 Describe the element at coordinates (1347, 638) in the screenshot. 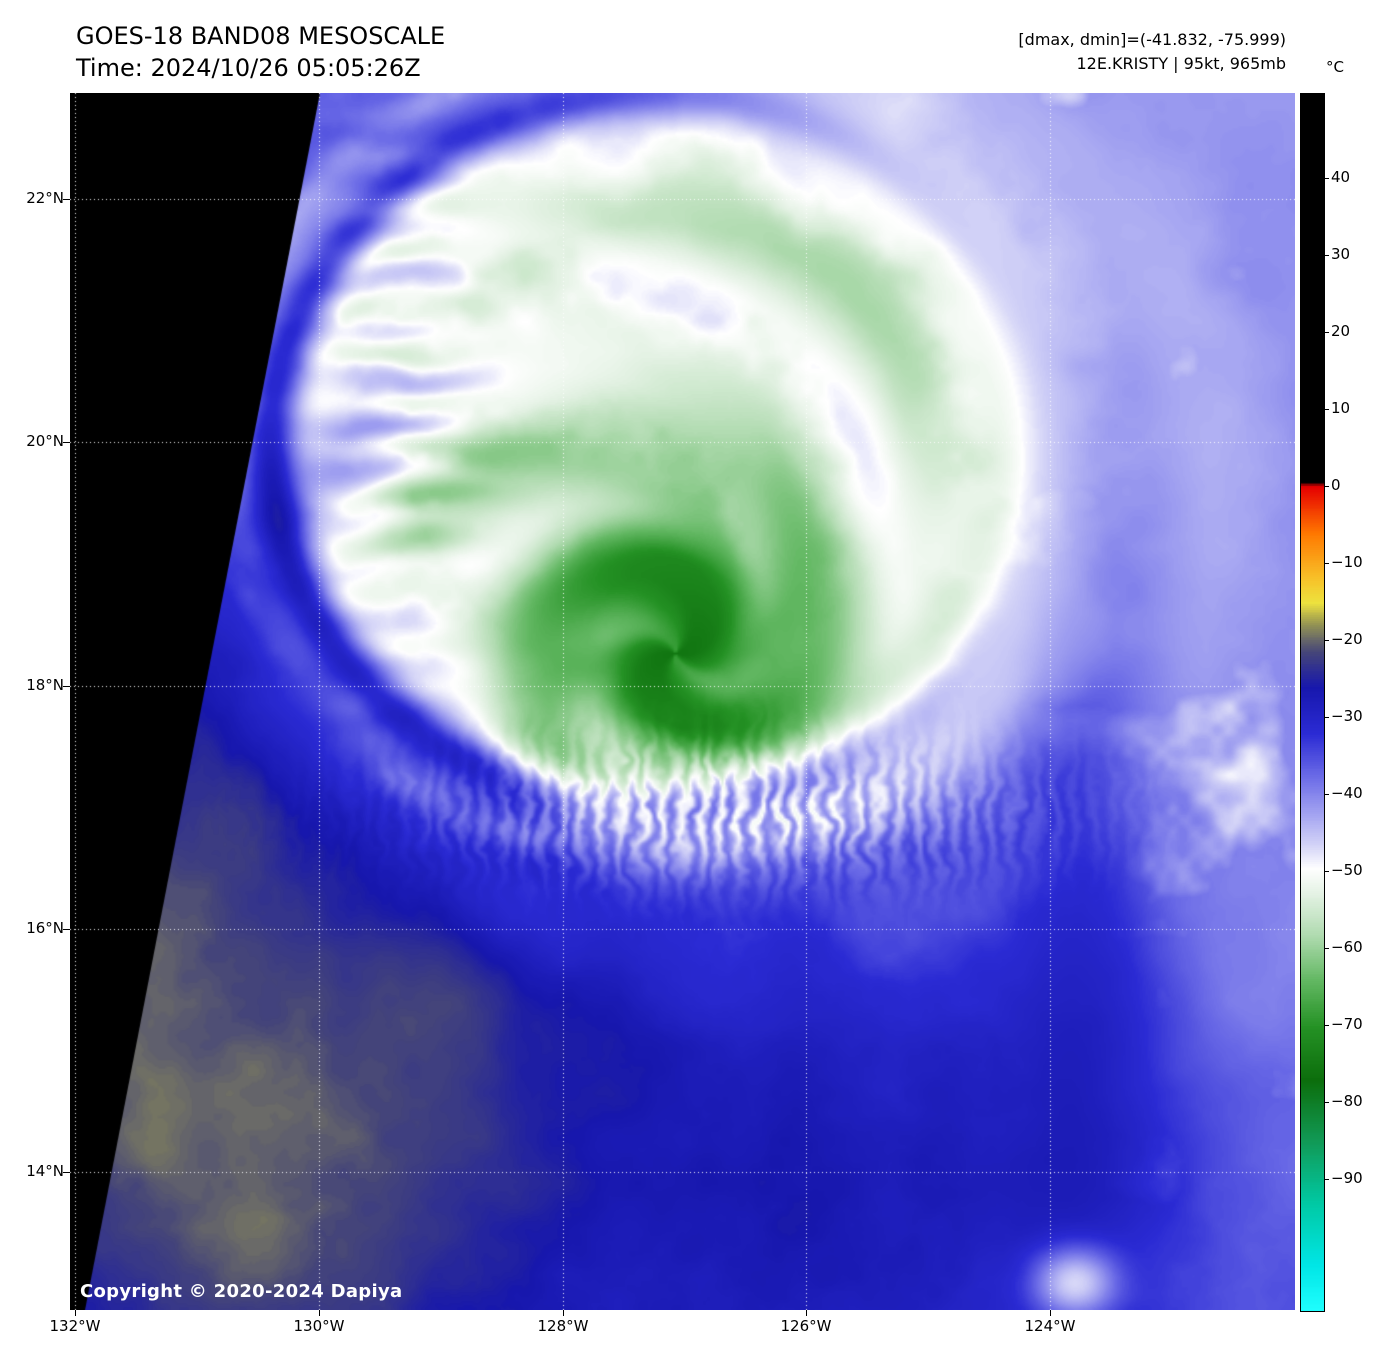

I see `colorbar-tick-label: −20` at that location.